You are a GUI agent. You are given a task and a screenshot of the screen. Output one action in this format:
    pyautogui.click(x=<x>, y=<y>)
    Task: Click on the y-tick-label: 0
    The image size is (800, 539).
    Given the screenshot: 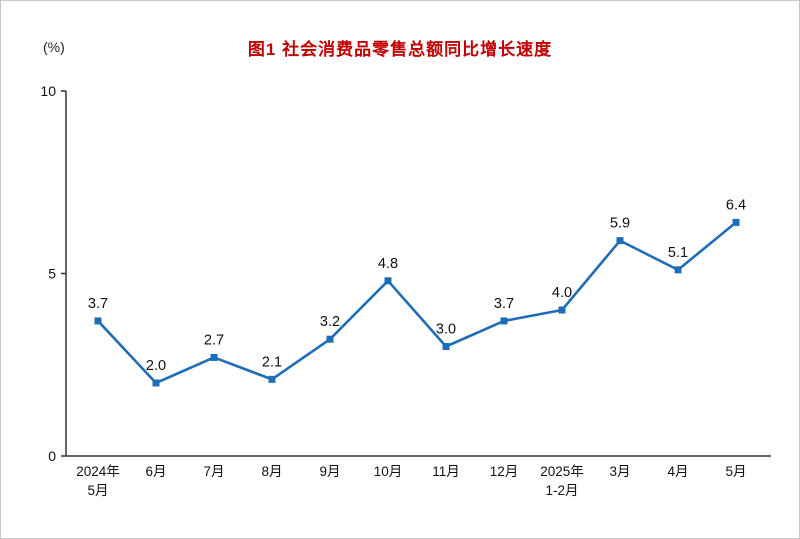 What is the action you would take?
    pyautogui.click(x=52, y=456)
    